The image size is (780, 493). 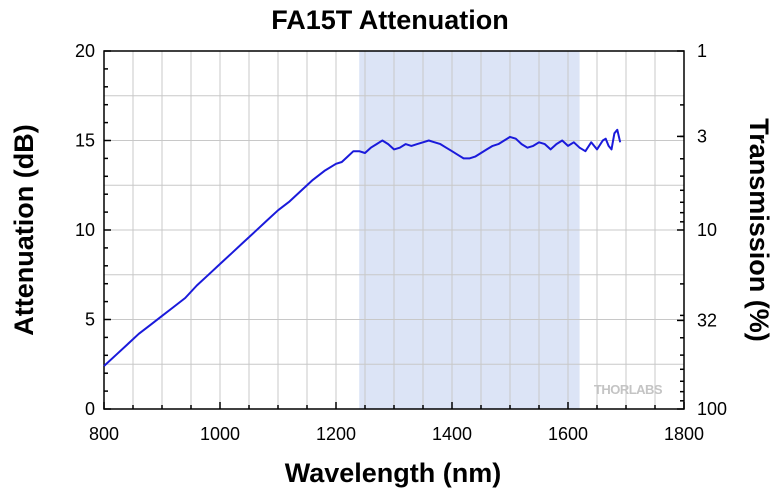 I want to click on y2-tick-label: 10, so click(x=707, y=230).